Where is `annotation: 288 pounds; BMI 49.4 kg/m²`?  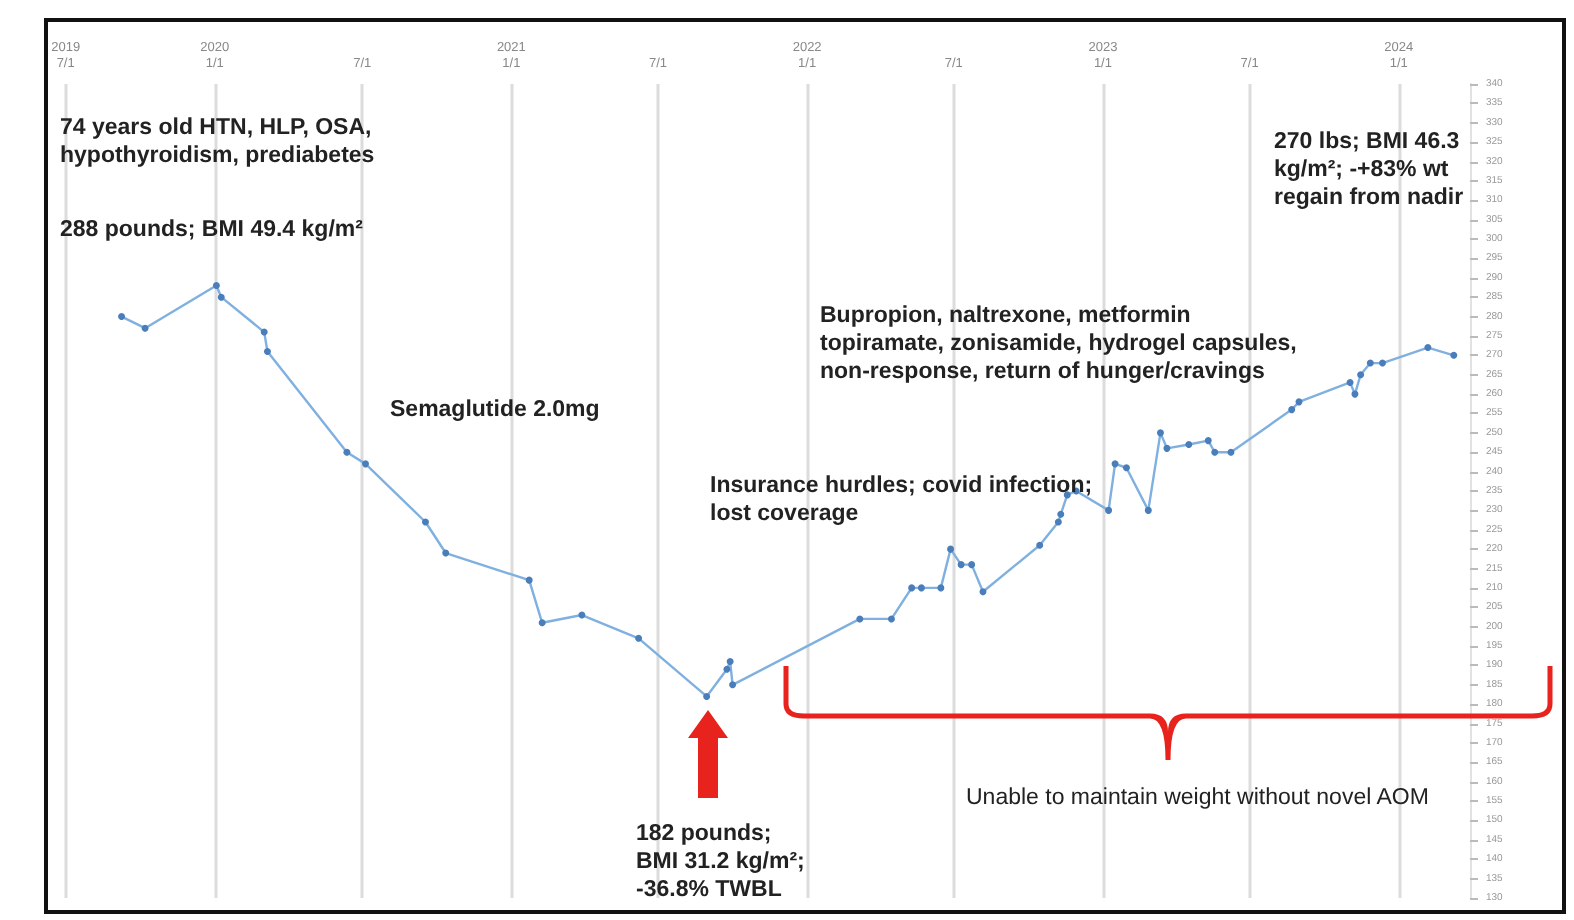 annotation: 288 pounds; BMI 49.4 kg/m² is located at coordinates (212, 230).